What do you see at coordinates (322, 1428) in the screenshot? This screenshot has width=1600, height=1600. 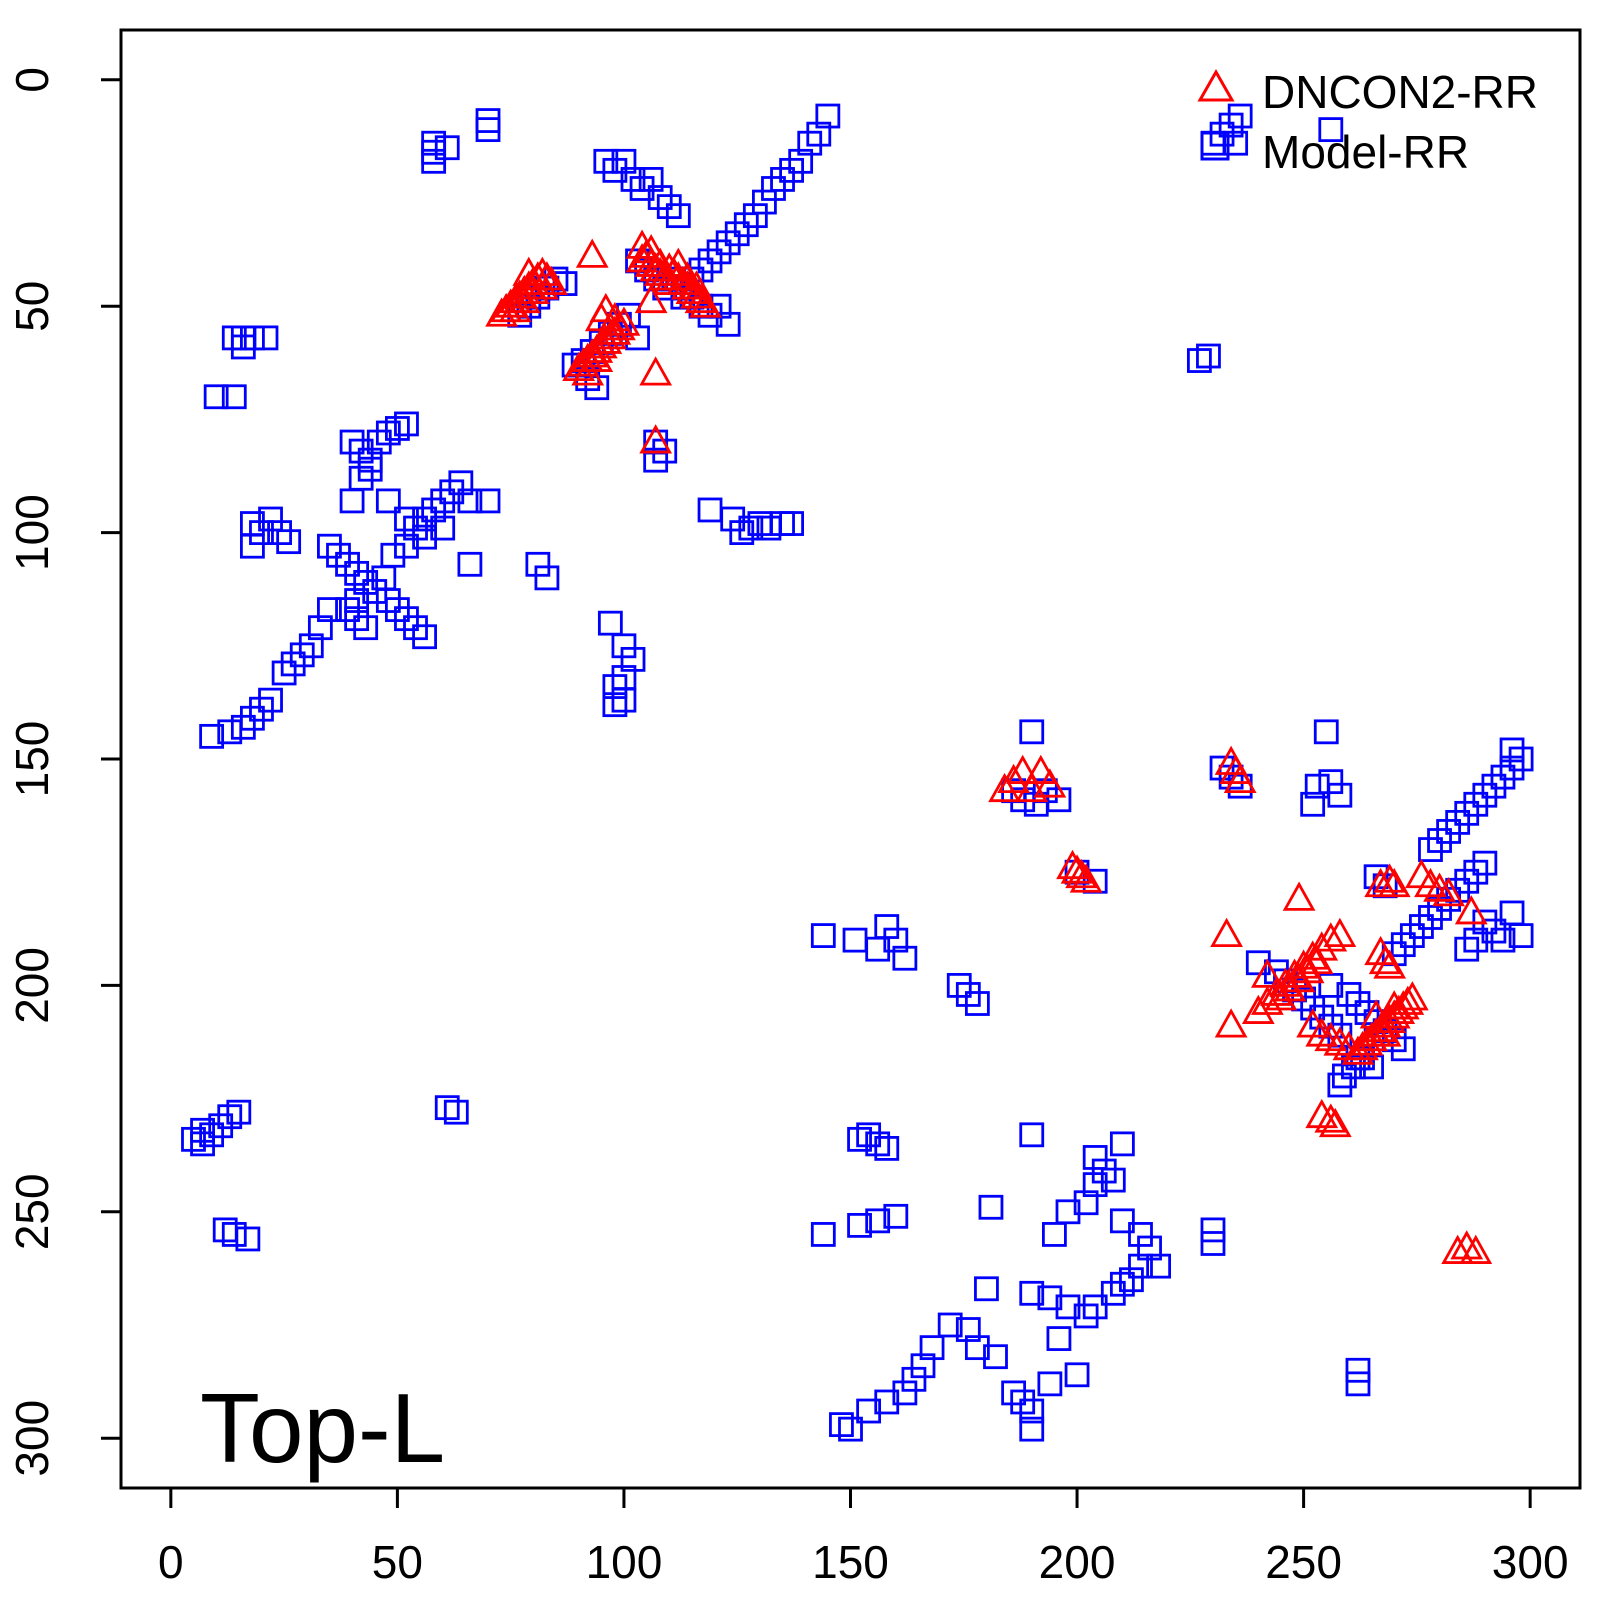 I see `annotation-label: Top-L` at bounding box center [322, 1428].